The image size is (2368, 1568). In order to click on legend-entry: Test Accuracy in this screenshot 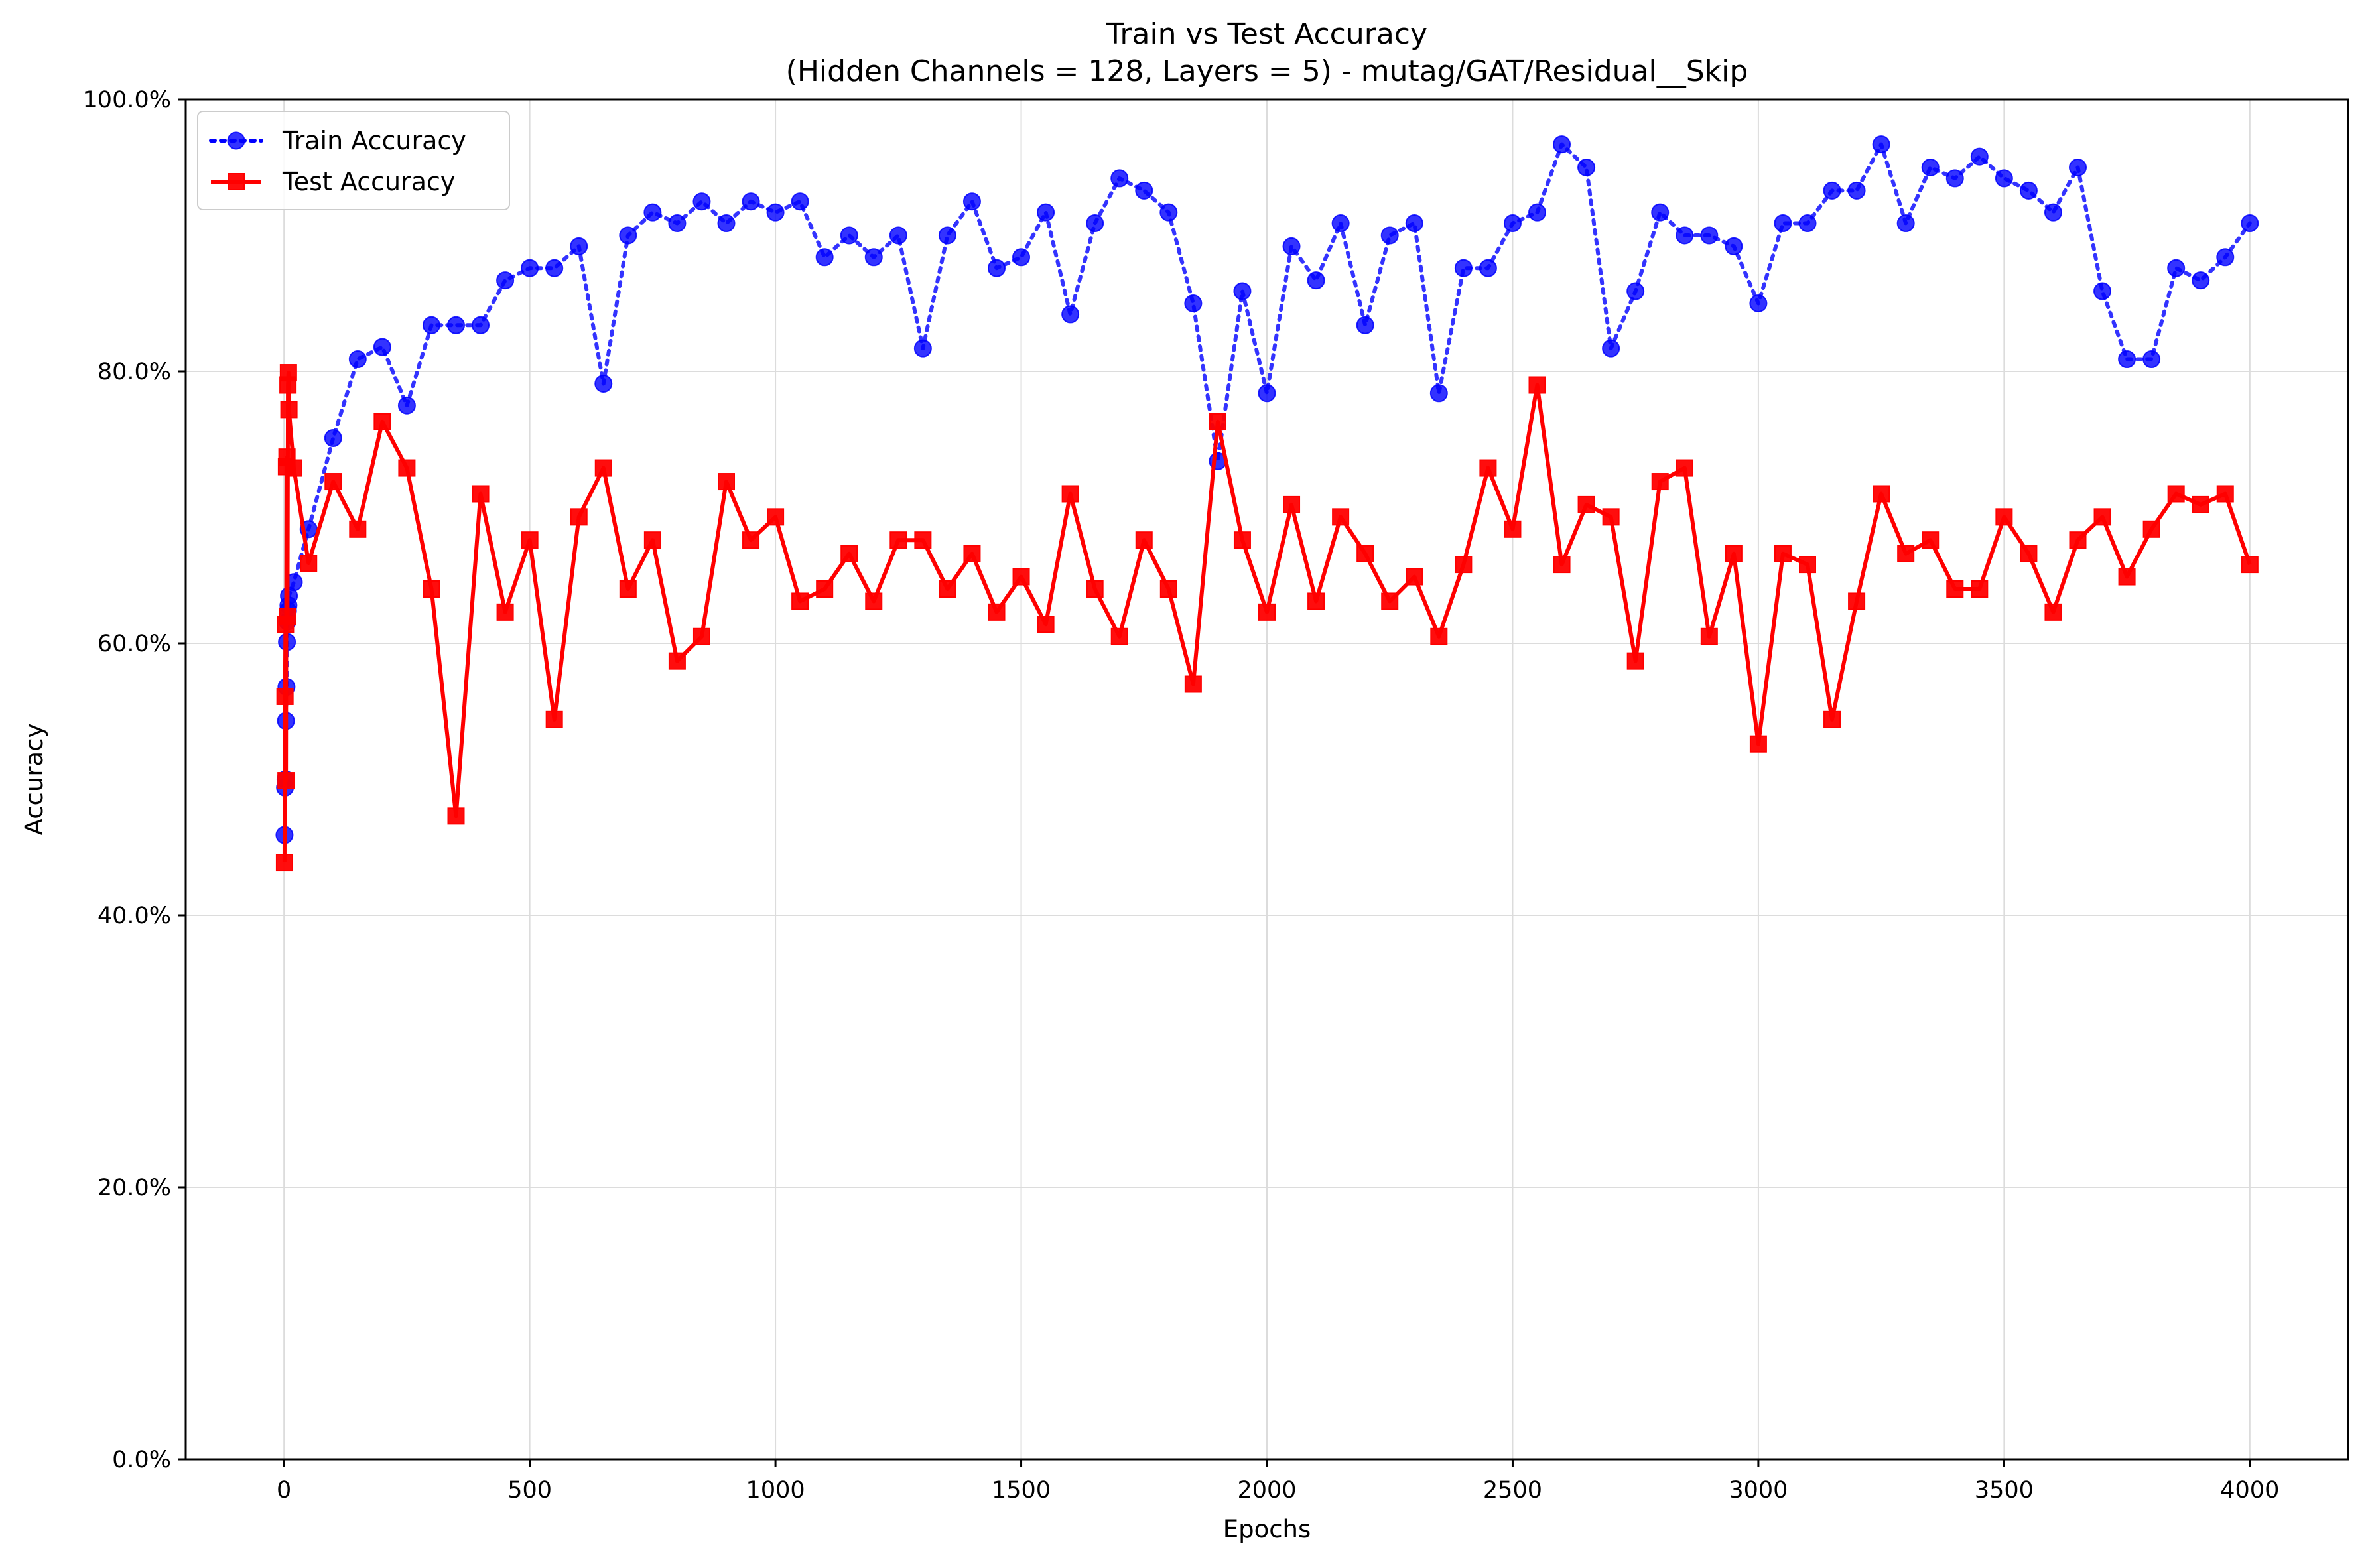, I will do `click(333, 181)`.